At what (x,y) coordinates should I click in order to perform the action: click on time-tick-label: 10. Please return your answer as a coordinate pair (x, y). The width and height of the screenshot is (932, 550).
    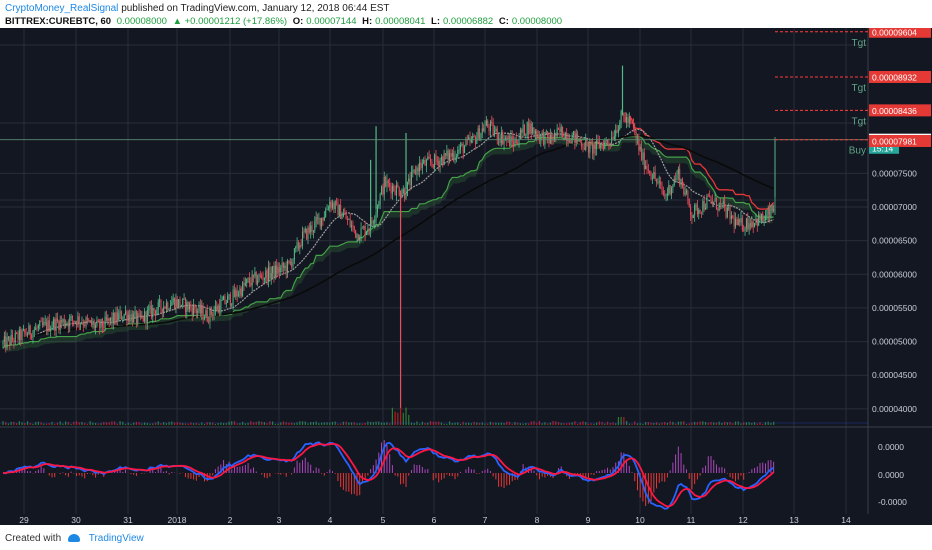
    Looking at the image, I should click on (640, 520).